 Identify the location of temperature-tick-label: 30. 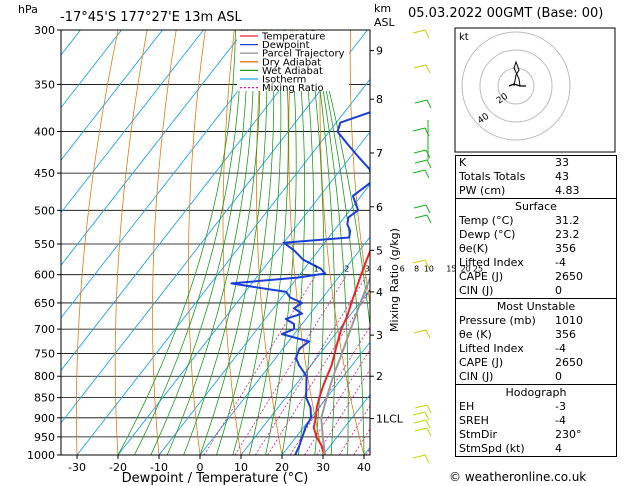
(323, 467).